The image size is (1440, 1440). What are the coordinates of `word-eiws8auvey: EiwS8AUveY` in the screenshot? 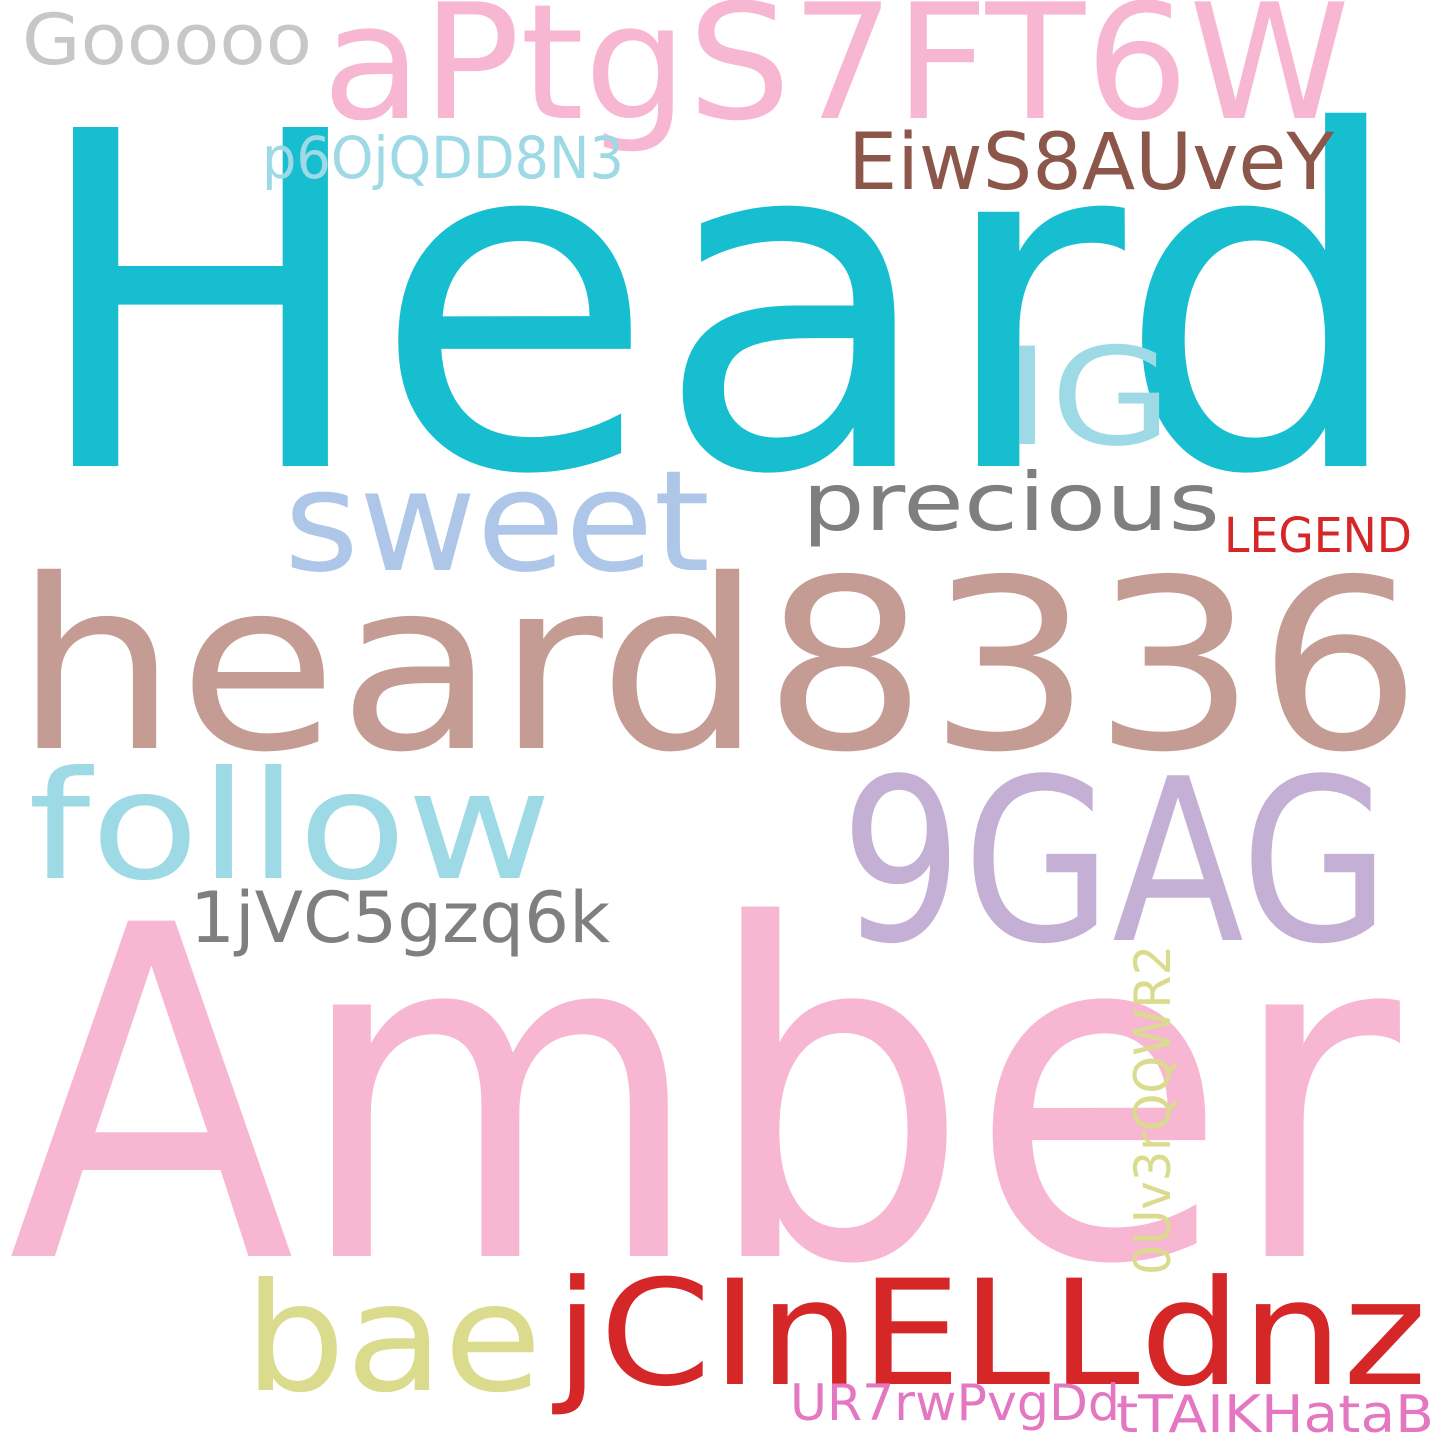 It's located at (1091, 163).